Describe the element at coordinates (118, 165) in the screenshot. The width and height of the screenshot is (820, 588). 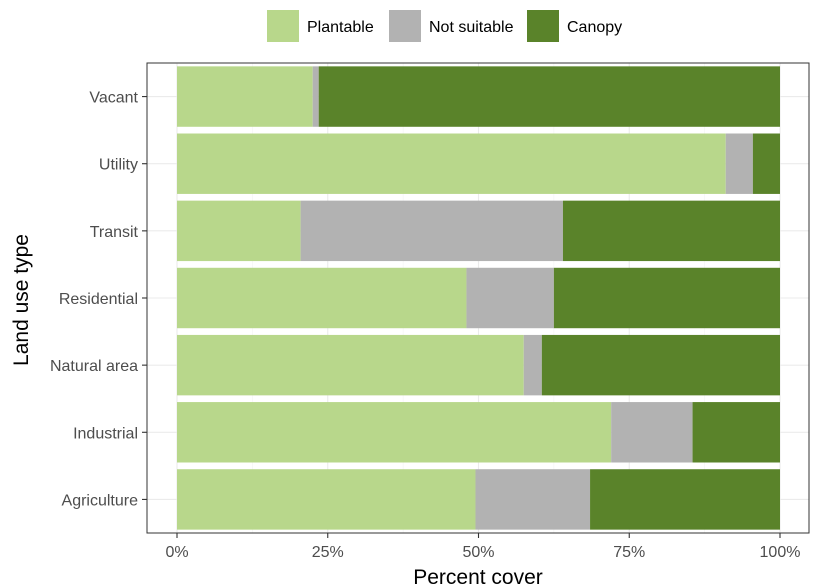
I see `y-tick-label: Utility` at that location.